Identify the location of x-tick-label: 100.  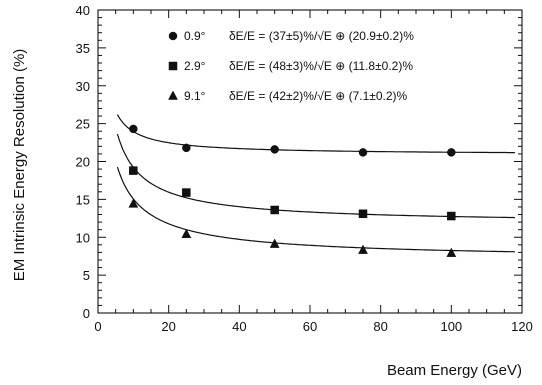
(451, 326).